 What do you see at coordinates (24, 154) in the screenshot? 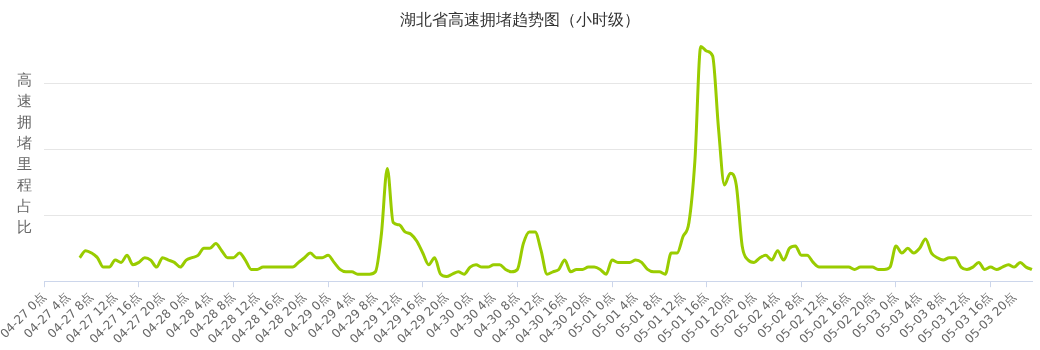
I see `y-axis-title: 高速拥堵里程占比` at bounding box center [24, 154].